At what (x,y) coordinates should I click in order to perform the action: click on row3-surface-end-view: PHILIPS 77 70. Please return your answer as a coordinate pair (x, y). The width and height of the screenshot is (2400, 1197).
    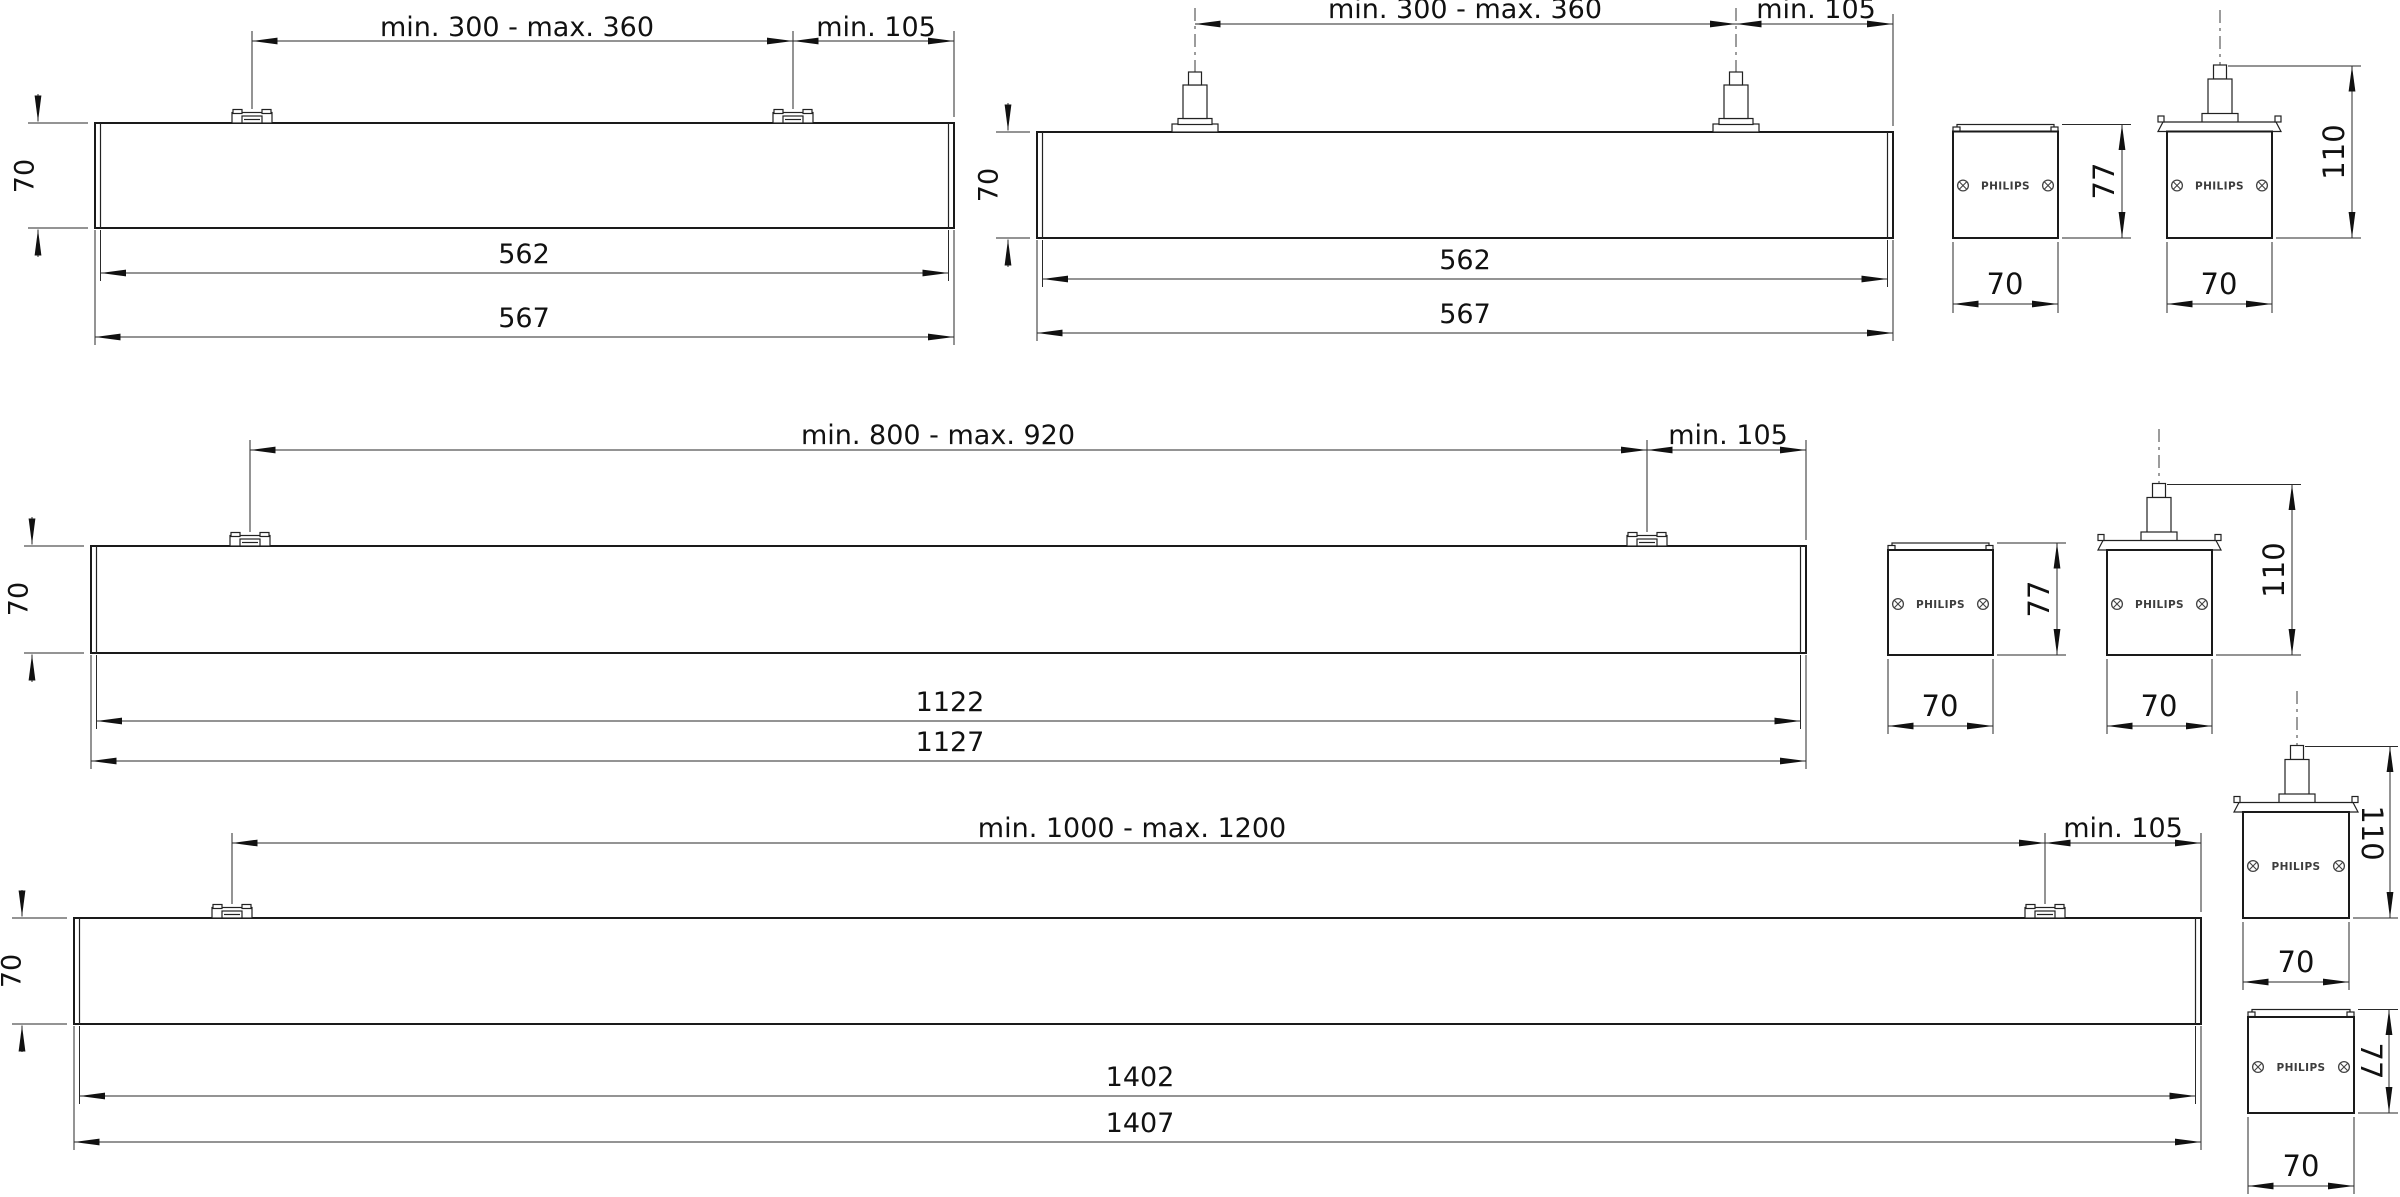
    Looking at the image, I should click on (2322, 1101).